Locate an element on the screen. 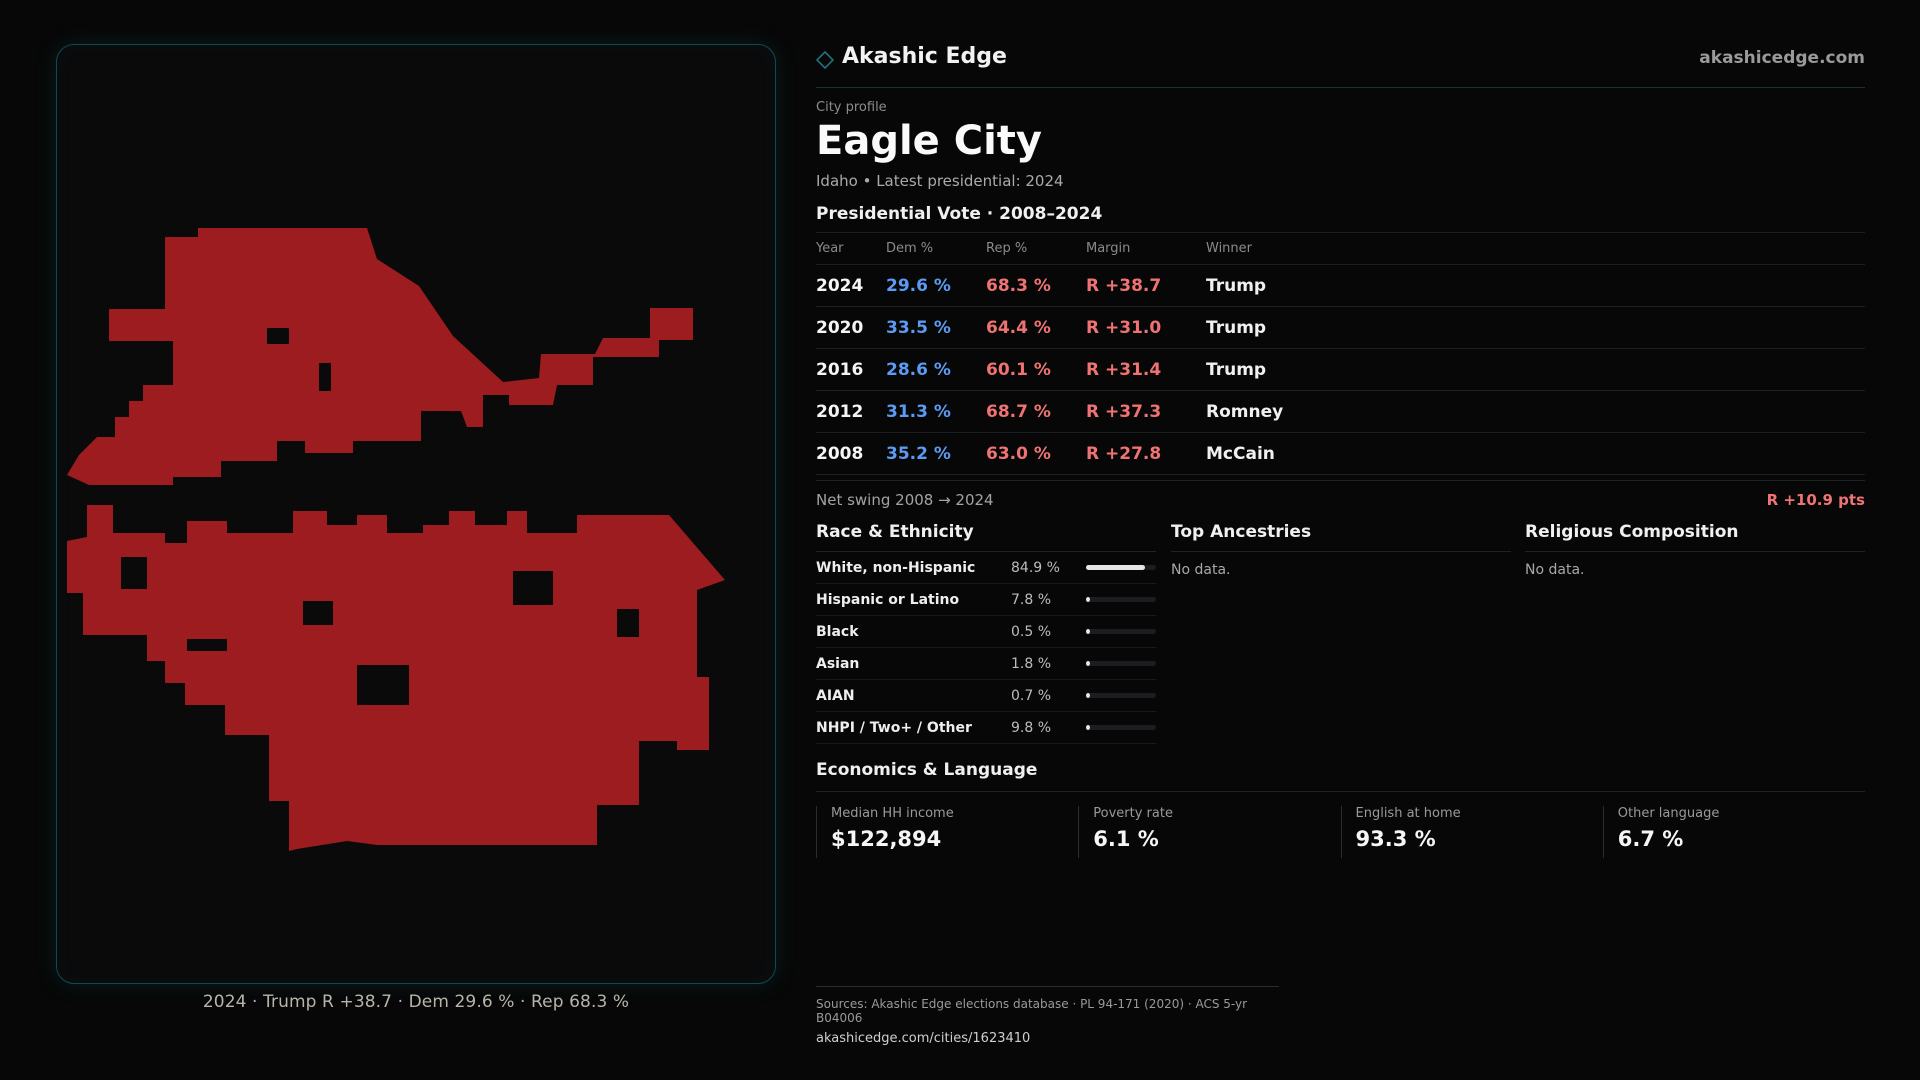 Image resolution: width=1920 pixels, height=1080 pixels. race-value: 0.7 % is located at coordinates (1031, 695).